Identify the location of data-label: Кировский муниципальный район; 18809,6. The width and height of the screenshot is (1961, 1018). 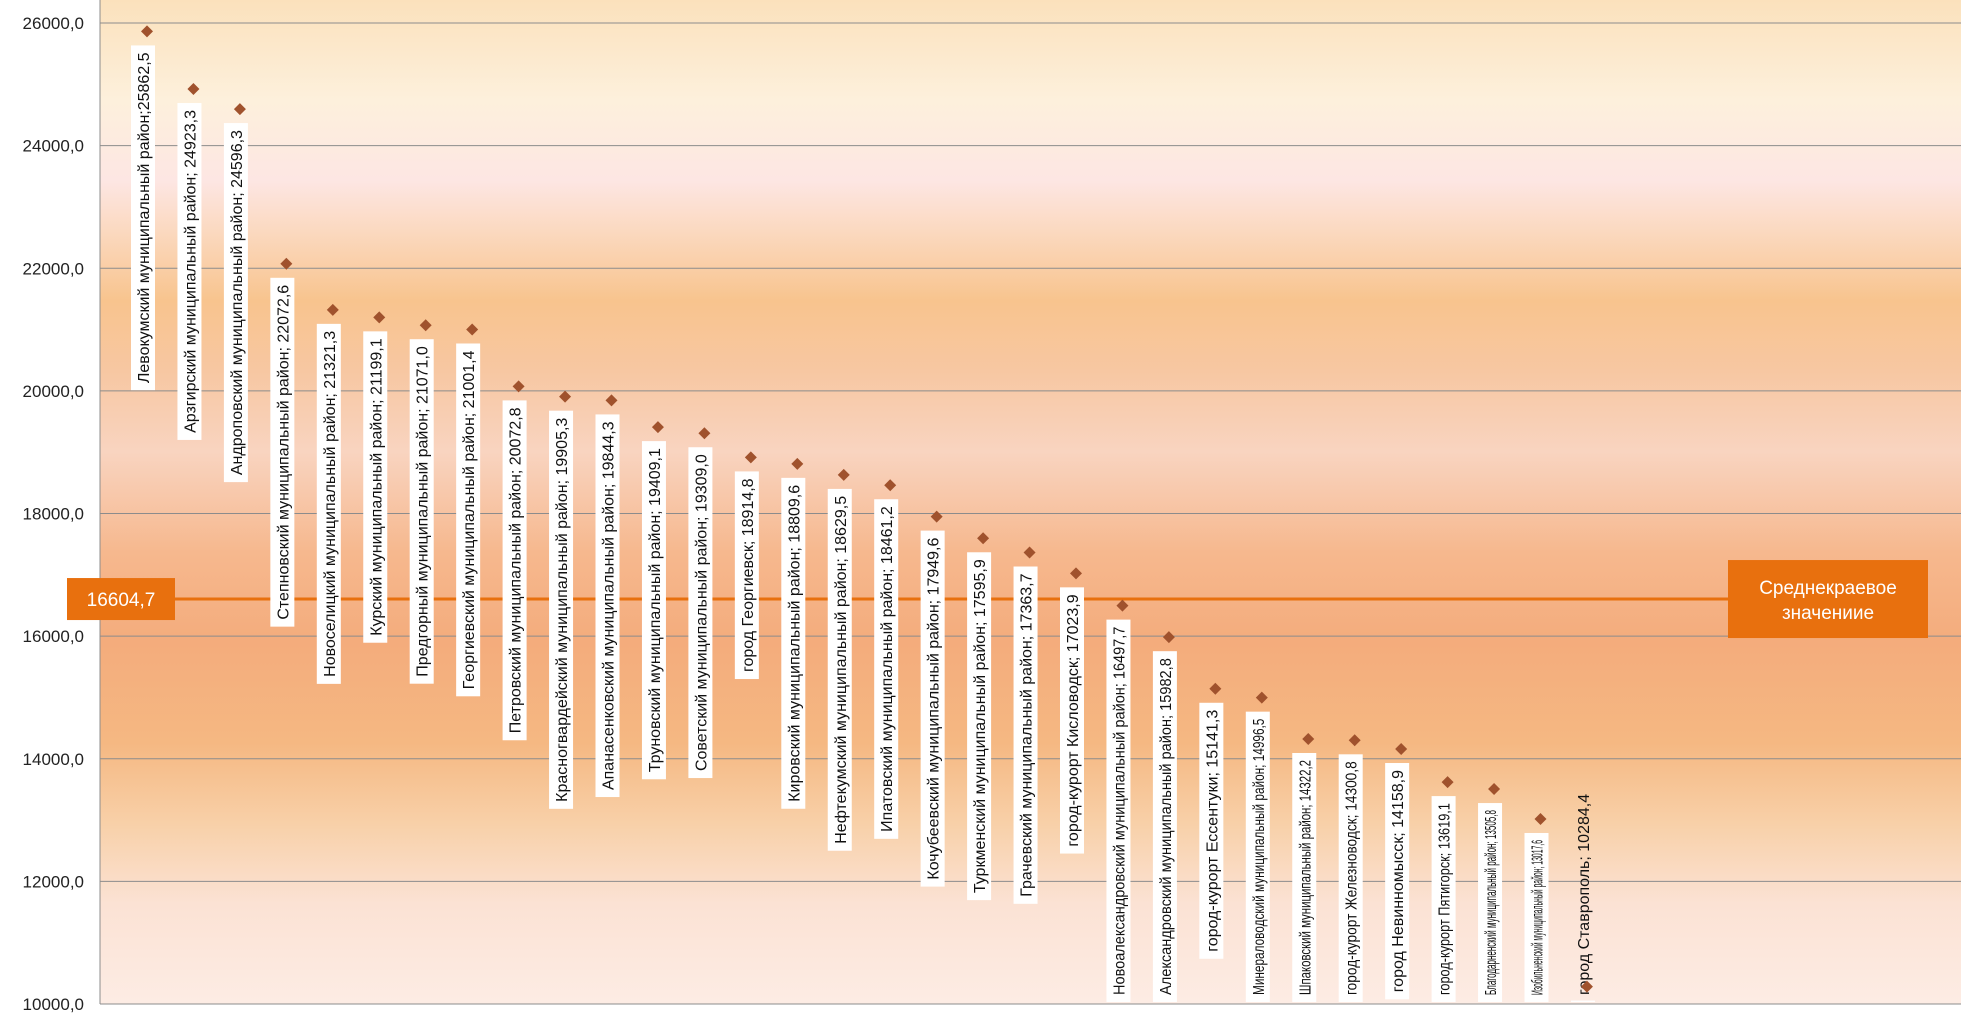
(793, 643).